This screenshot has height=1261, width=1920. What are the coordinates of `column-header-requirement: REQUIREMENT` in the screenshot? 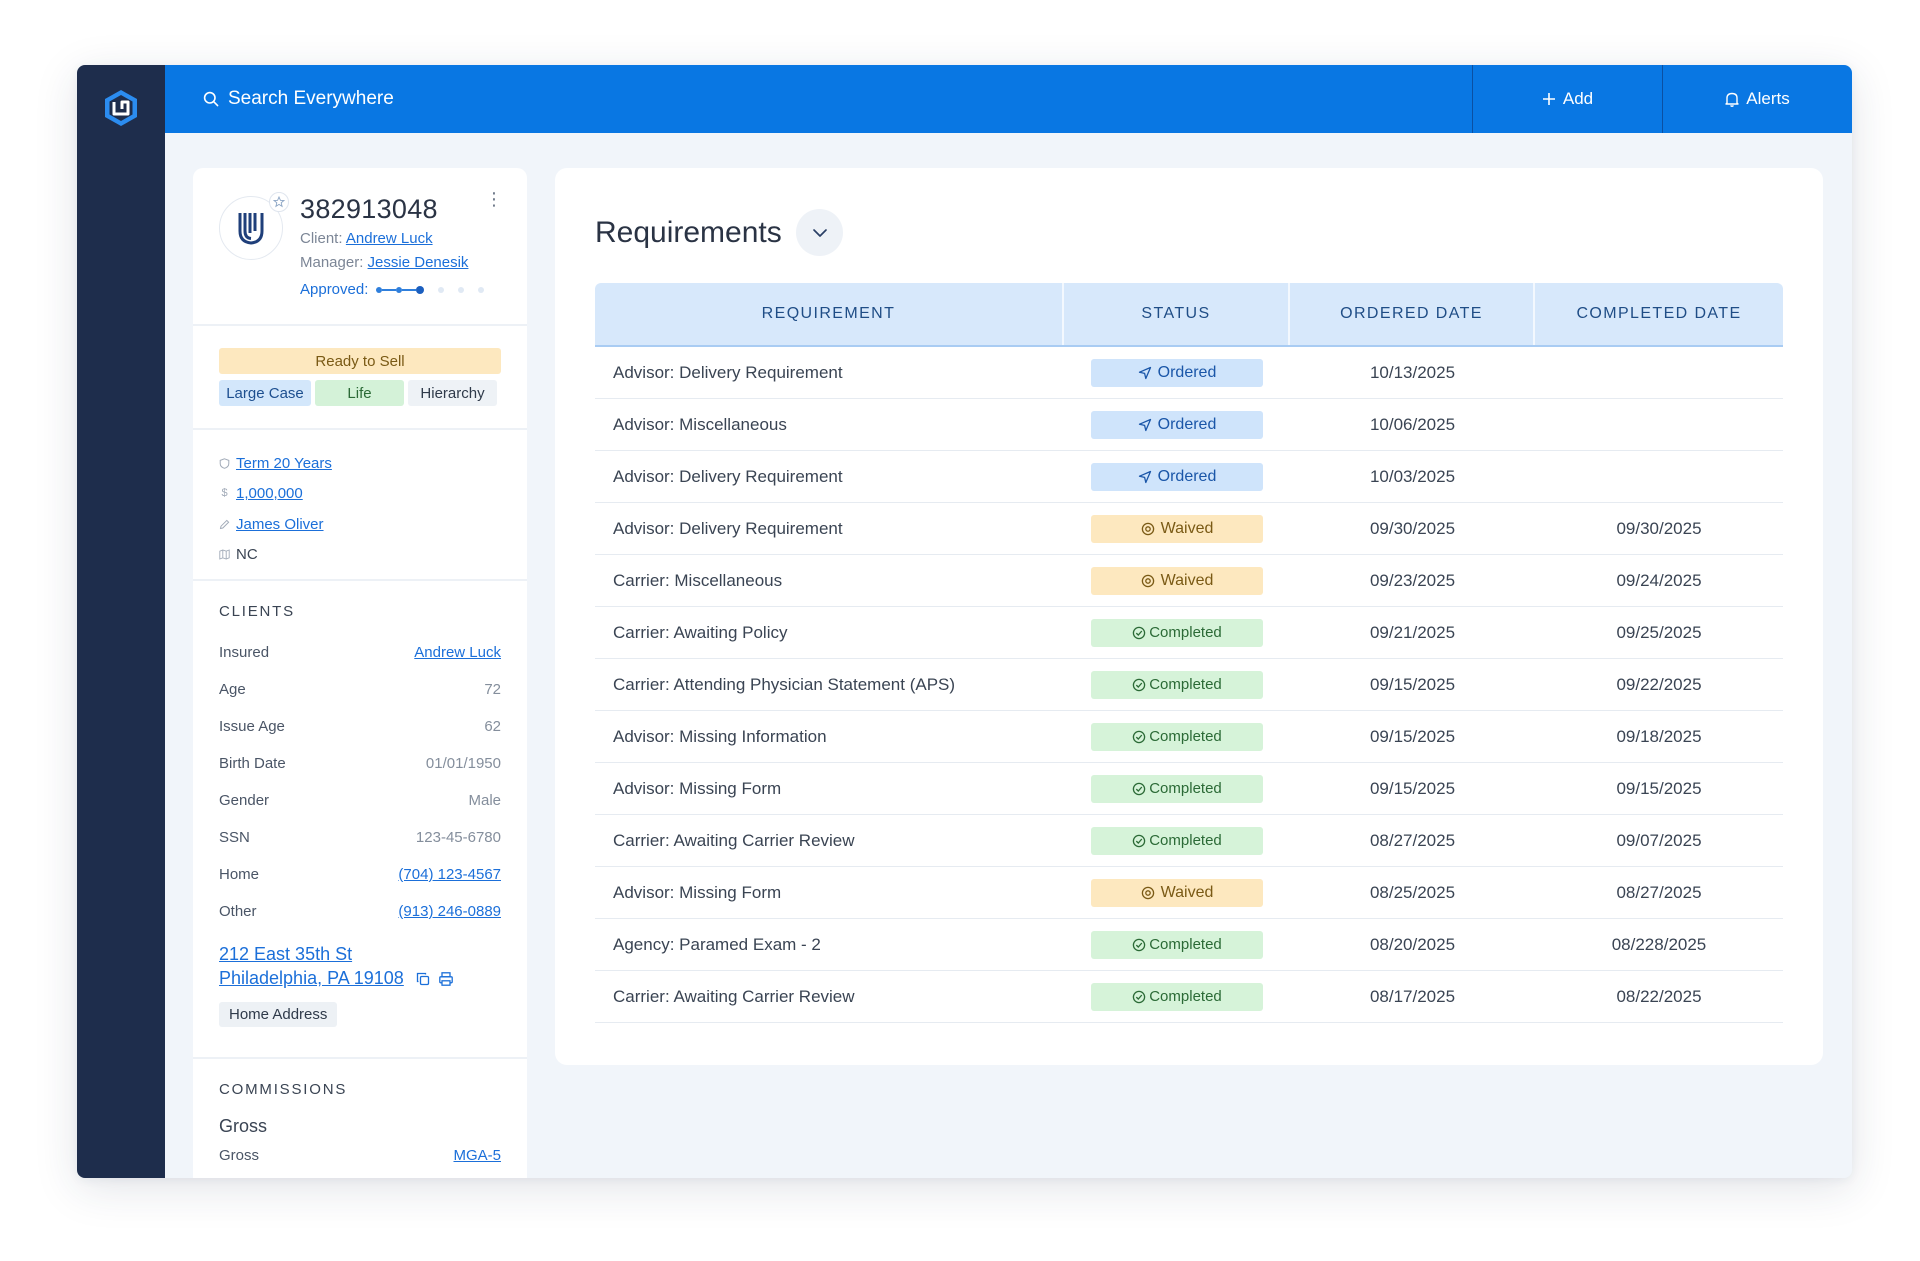 It's located at (829, 314).